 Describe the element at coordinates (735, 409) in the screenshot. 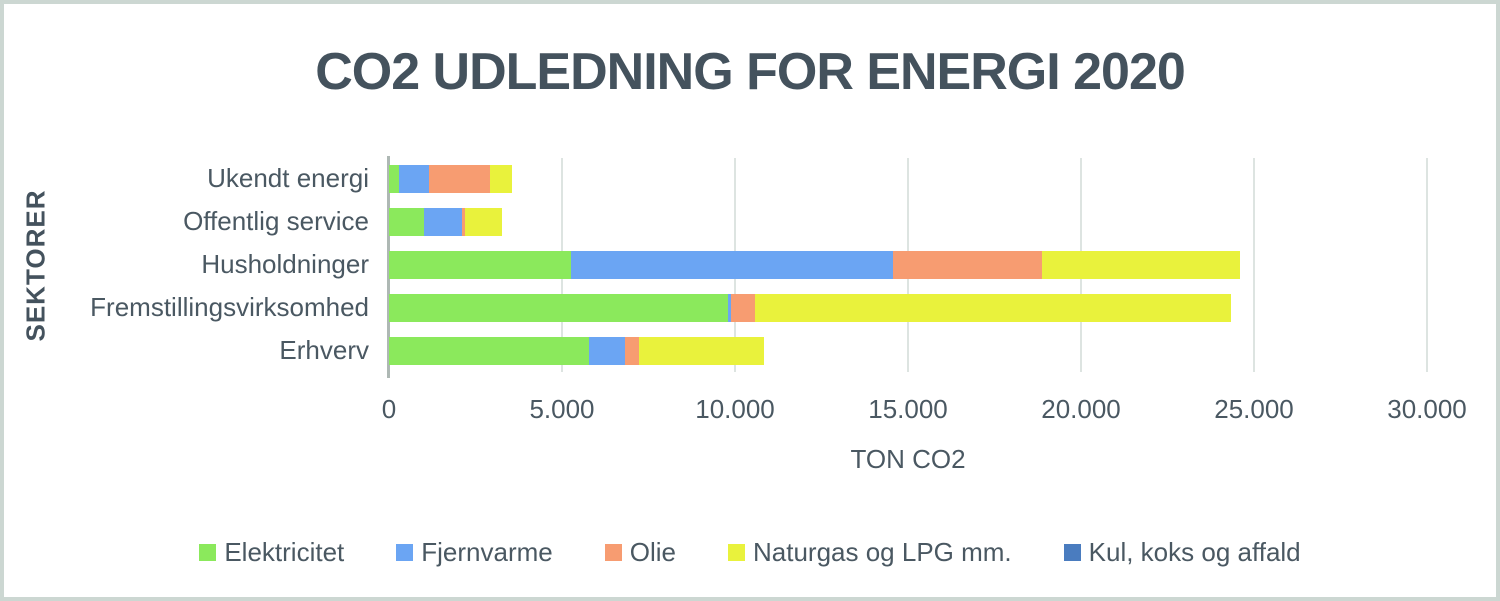

I see `x-tick-label: 10.000` at that location.